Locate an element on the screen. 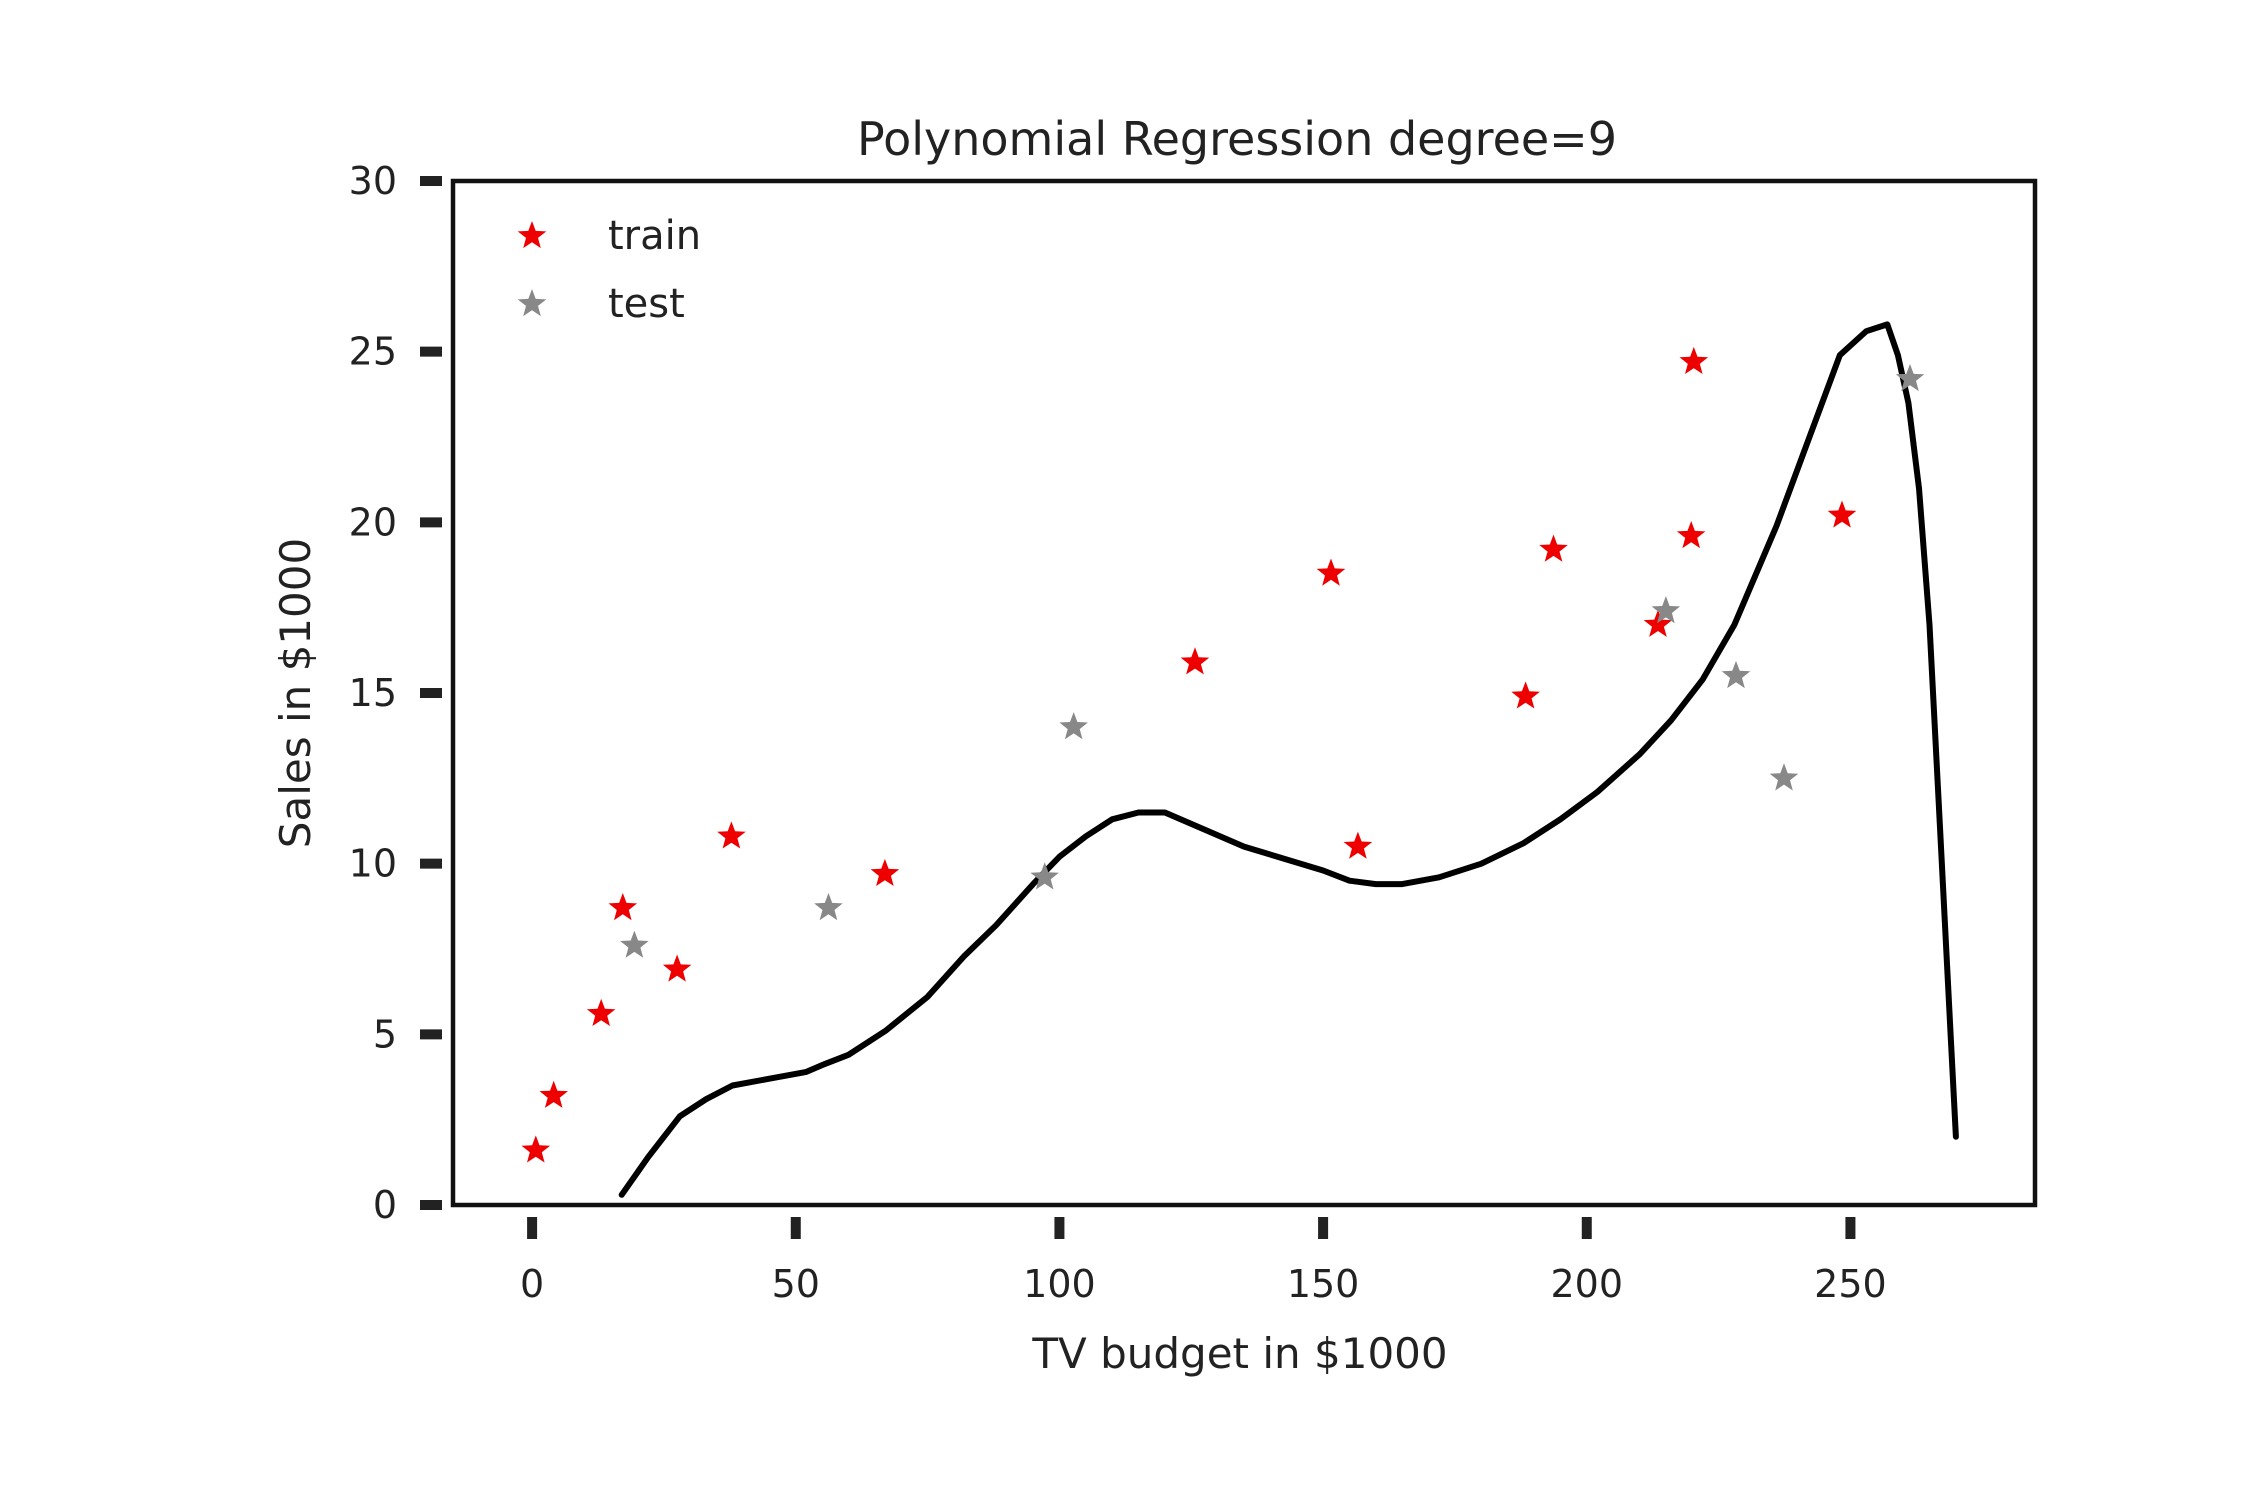 The image size is (2250, 1500). y-tick-label: 10 is located at coordinates (373, 864).